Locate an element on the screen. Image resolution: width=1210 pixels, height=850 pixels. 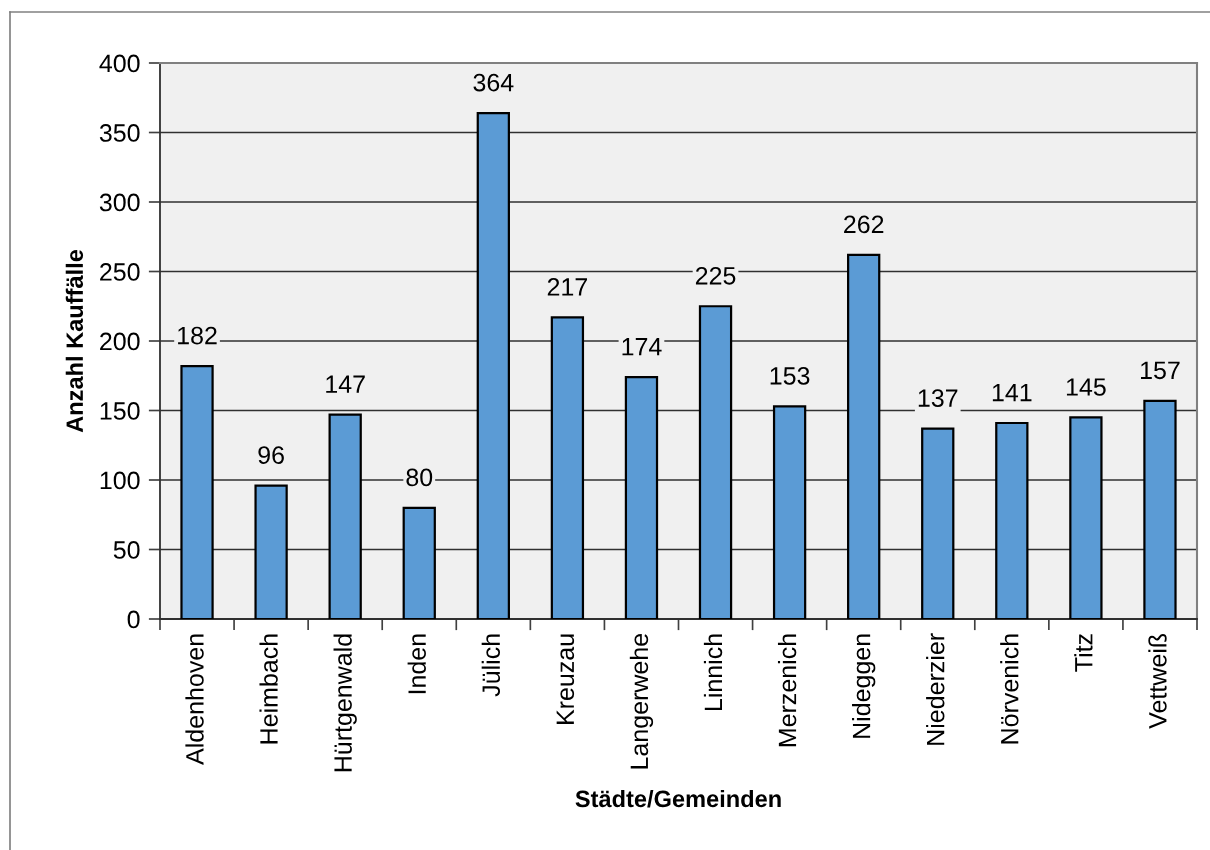
data-label: 141 is located at coordinates (1012, 392).